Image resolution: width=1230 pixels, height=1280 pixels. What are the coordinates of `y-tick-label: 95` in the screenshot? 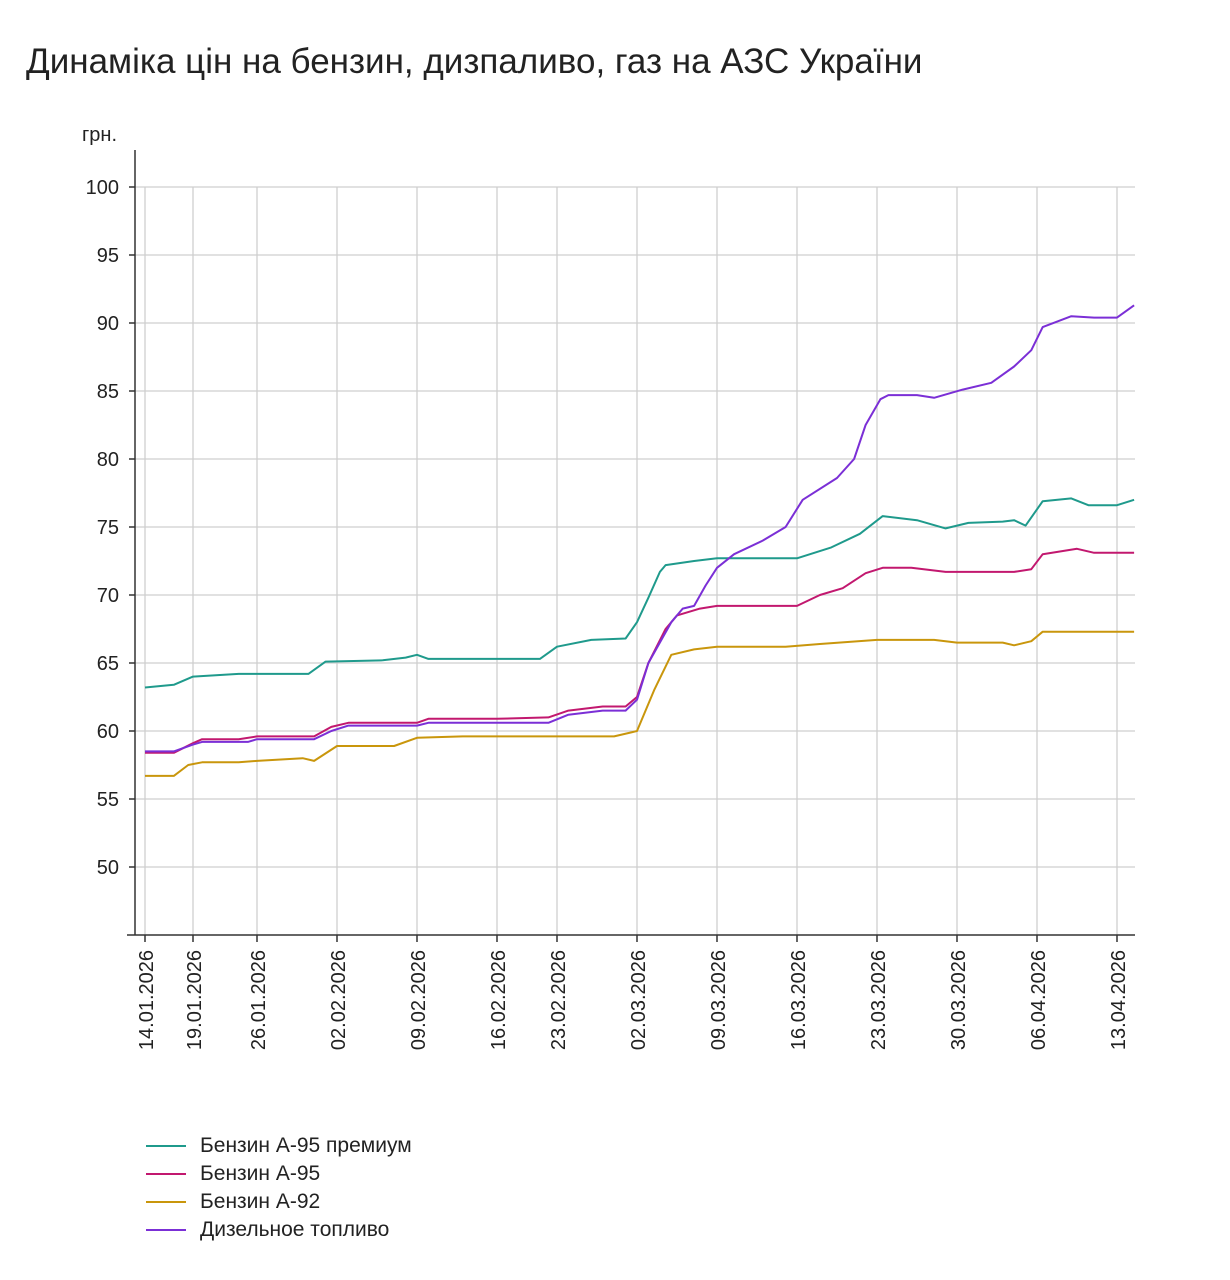 It's located at (108, 256).